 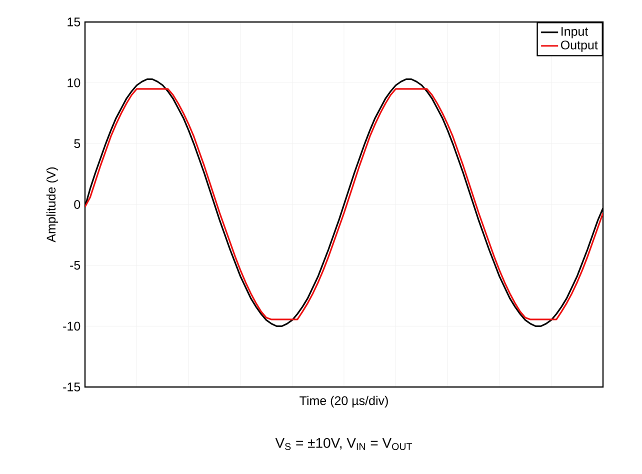 I want to click on legend-label: Input, so click(x=575, y=32).